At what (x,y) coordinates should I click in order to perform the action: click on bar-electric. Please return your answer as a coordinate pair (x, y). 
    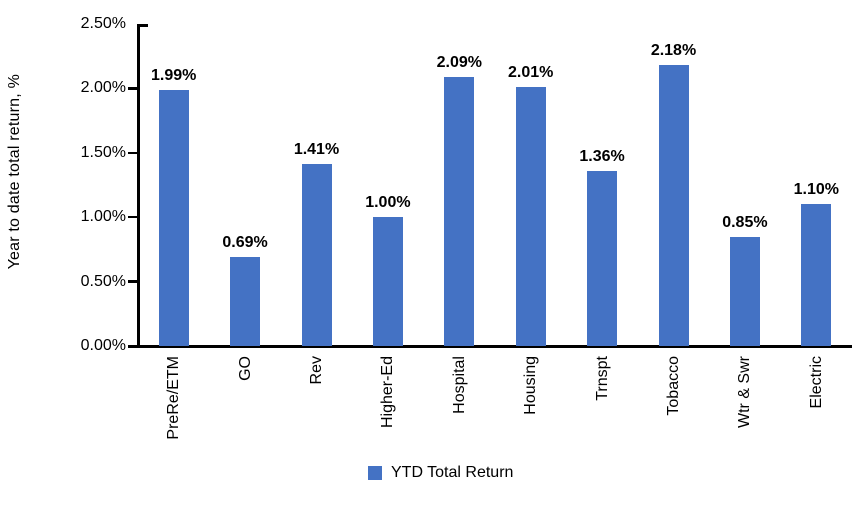
    Looking at the image, I should click on (816, 275).